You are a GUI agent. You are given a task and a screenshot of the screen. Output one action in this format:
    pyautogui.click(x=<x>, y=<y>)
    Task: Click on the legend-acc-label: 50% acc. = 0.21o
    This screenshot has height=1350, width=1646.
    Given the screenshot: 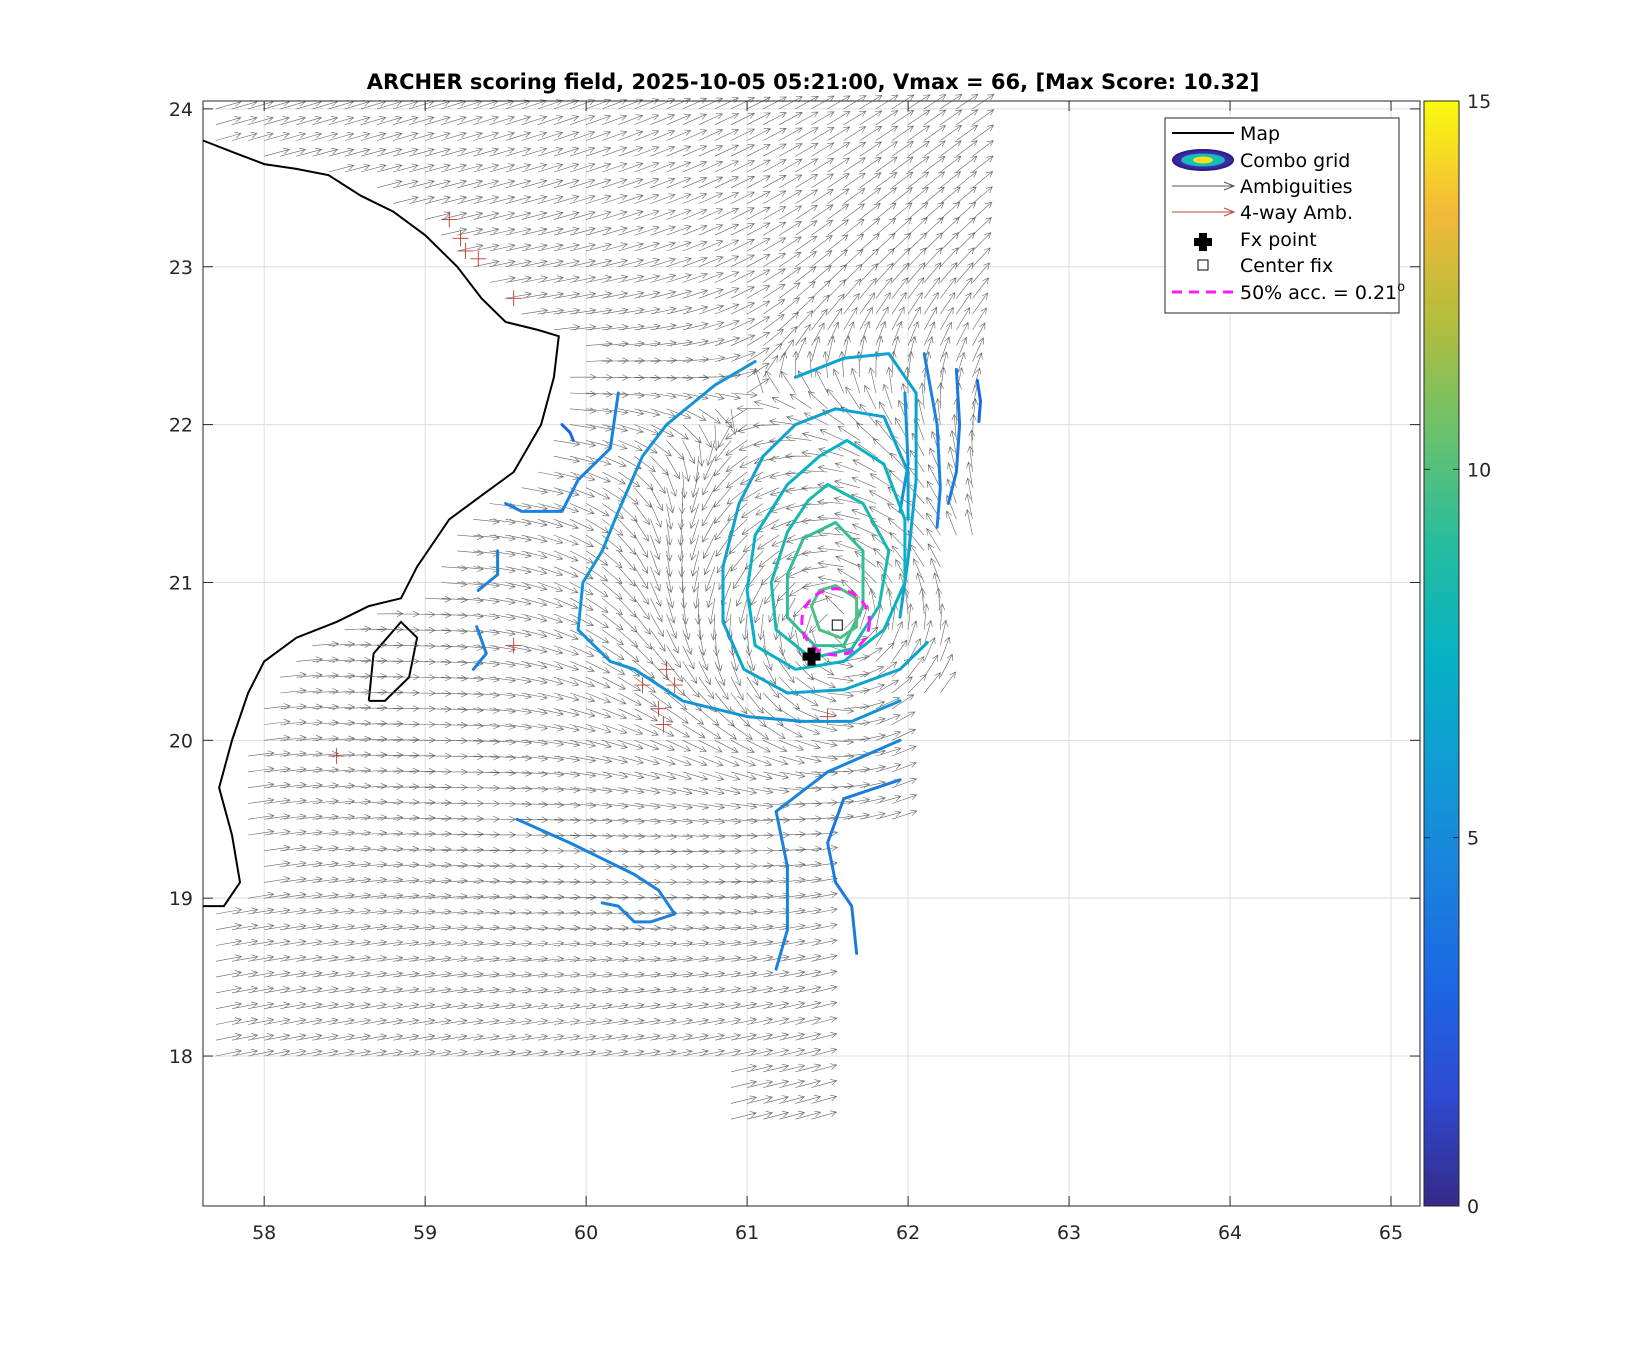 What is the action you would take?
    pyautogui.click(x=1322, y=292)
    